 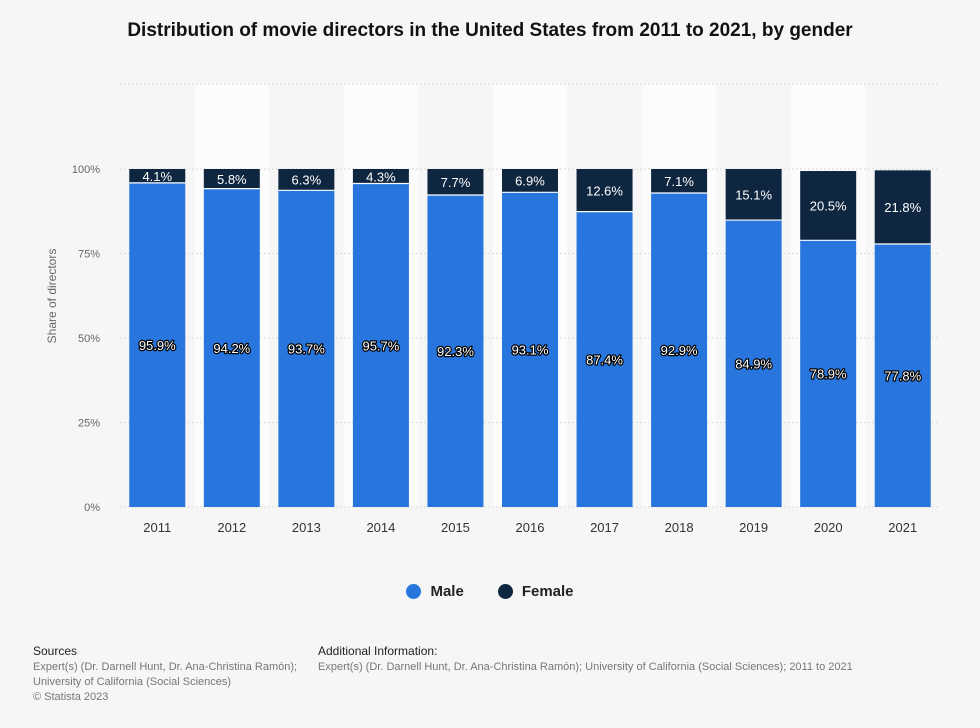 What do you see at coordinates (157, 527) in the screenshot?
I see `x-tick-label: 2011` at bounding box center [157, 527].